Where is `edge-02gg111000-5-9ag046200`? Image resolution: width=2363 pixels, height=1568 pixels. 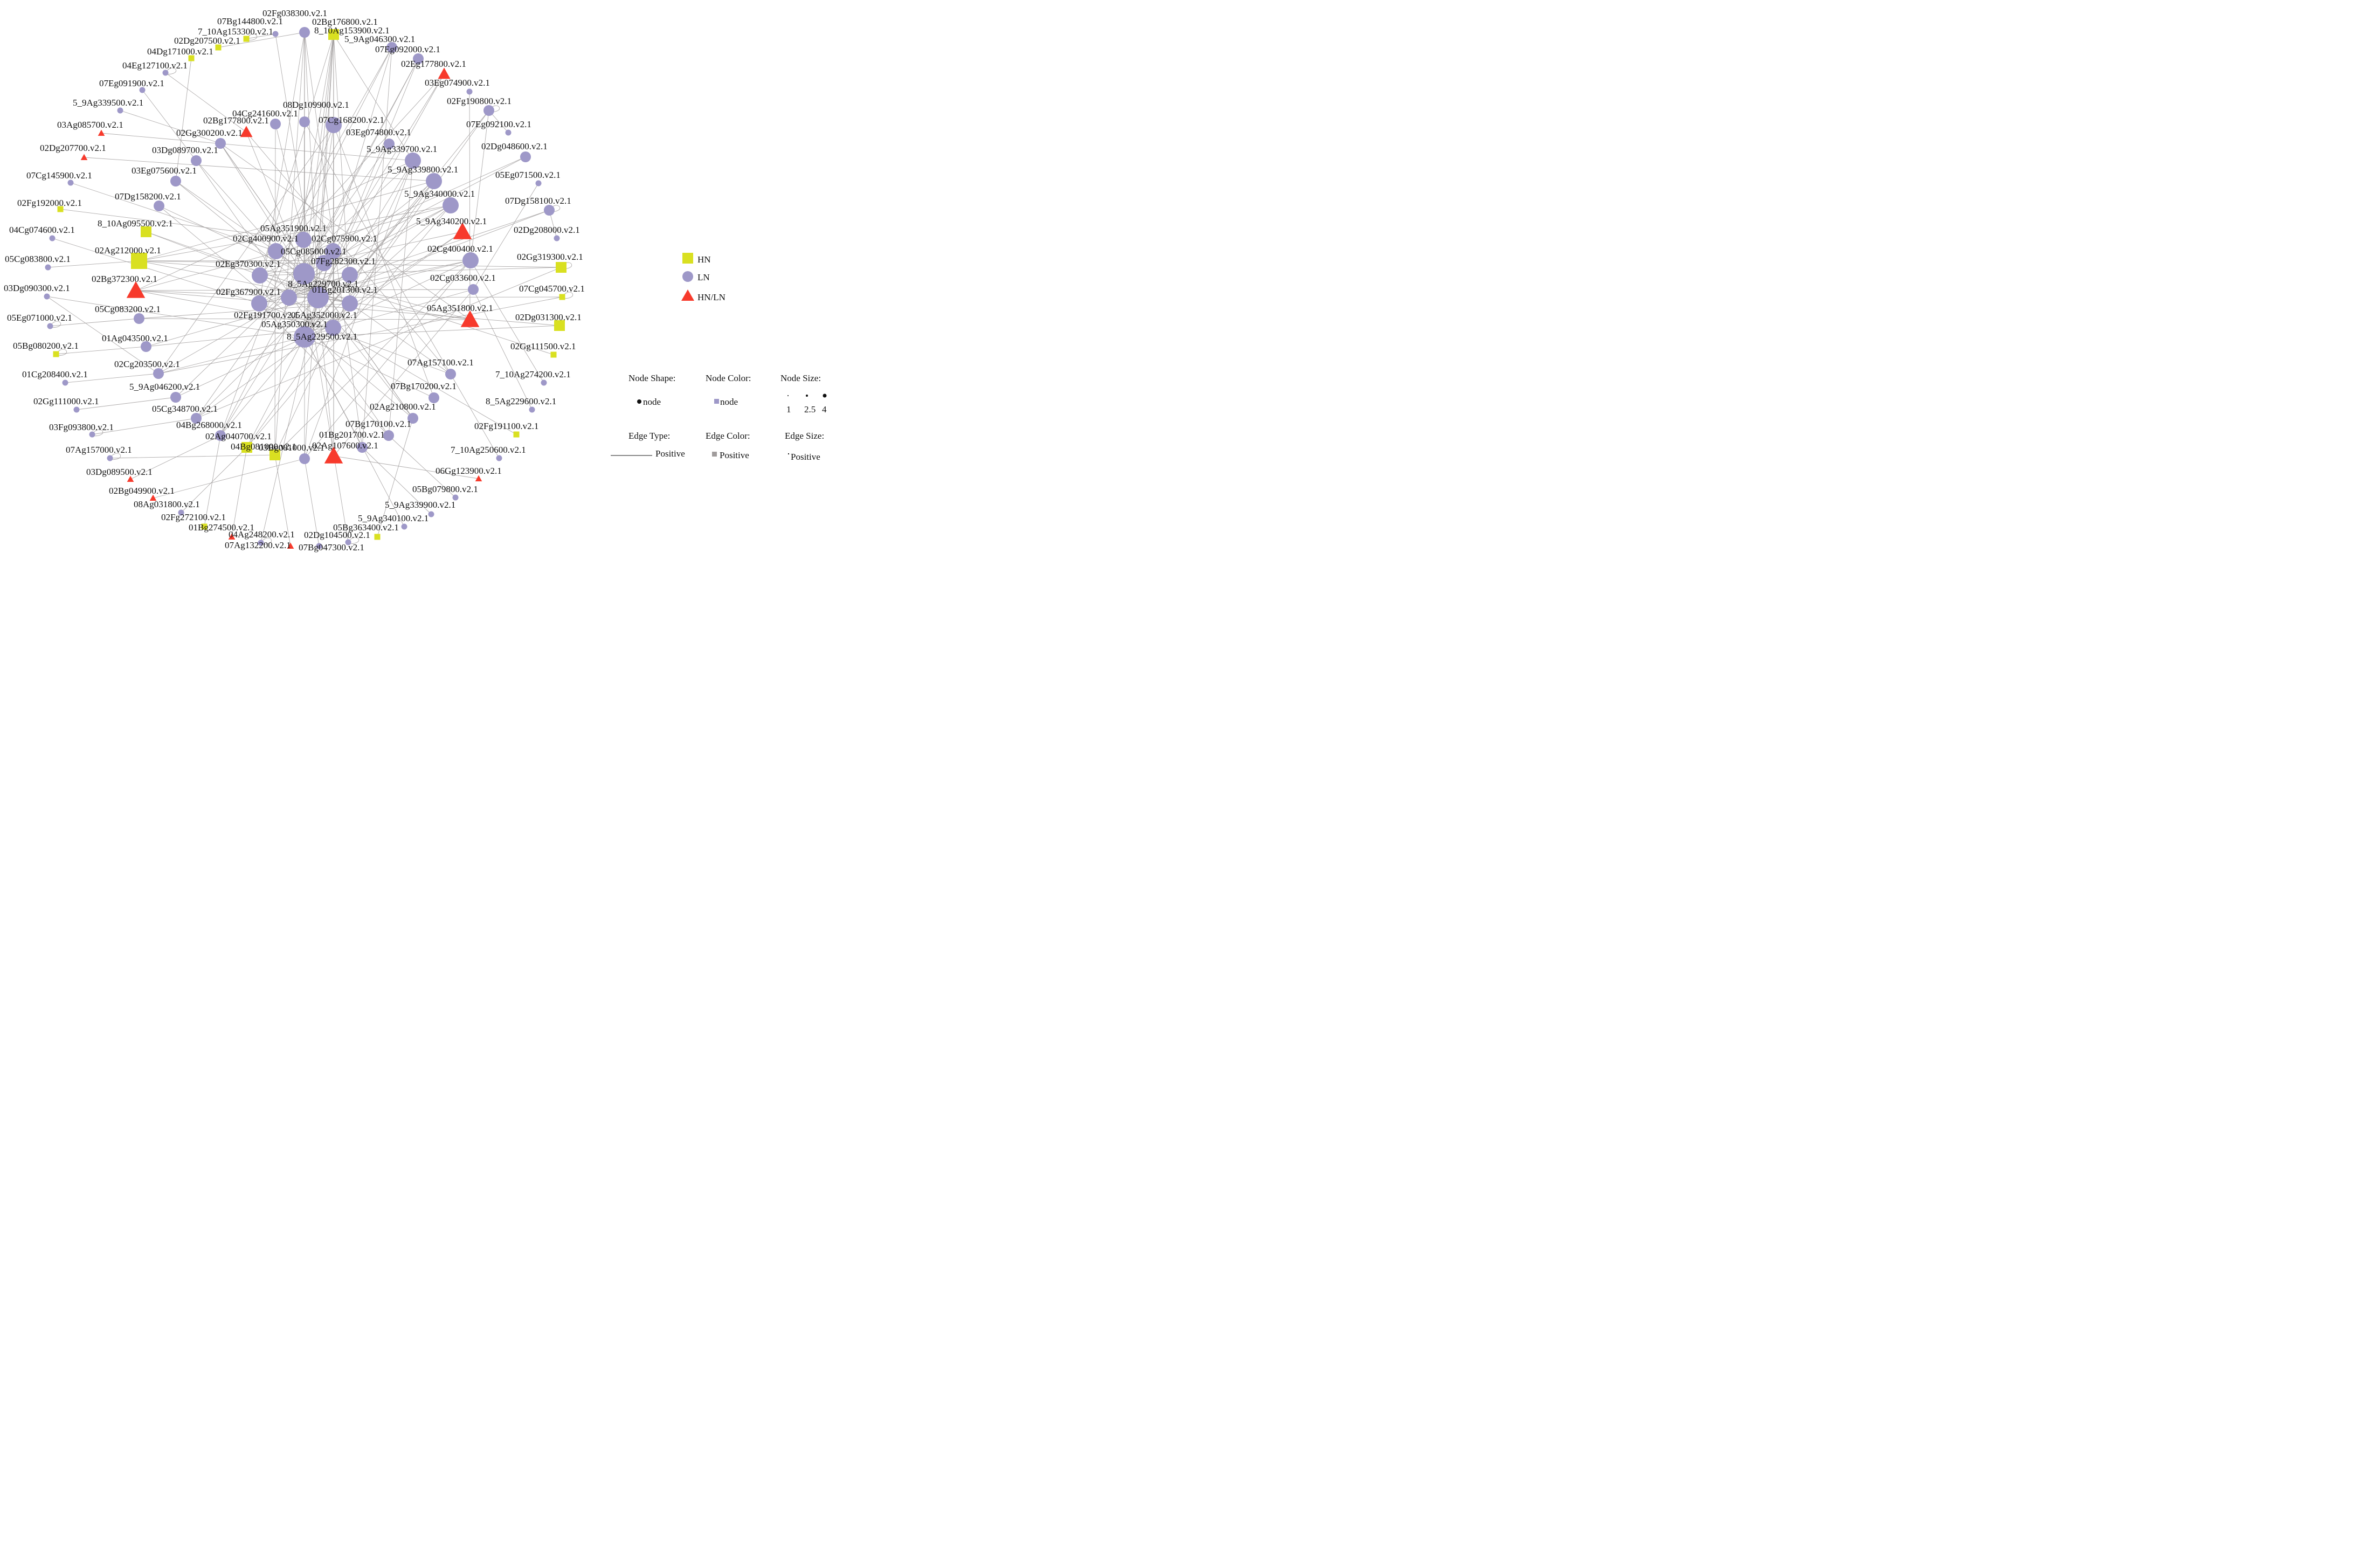
edge-02gg111000-5-9ag046200 is located at coordinates (126, 404).